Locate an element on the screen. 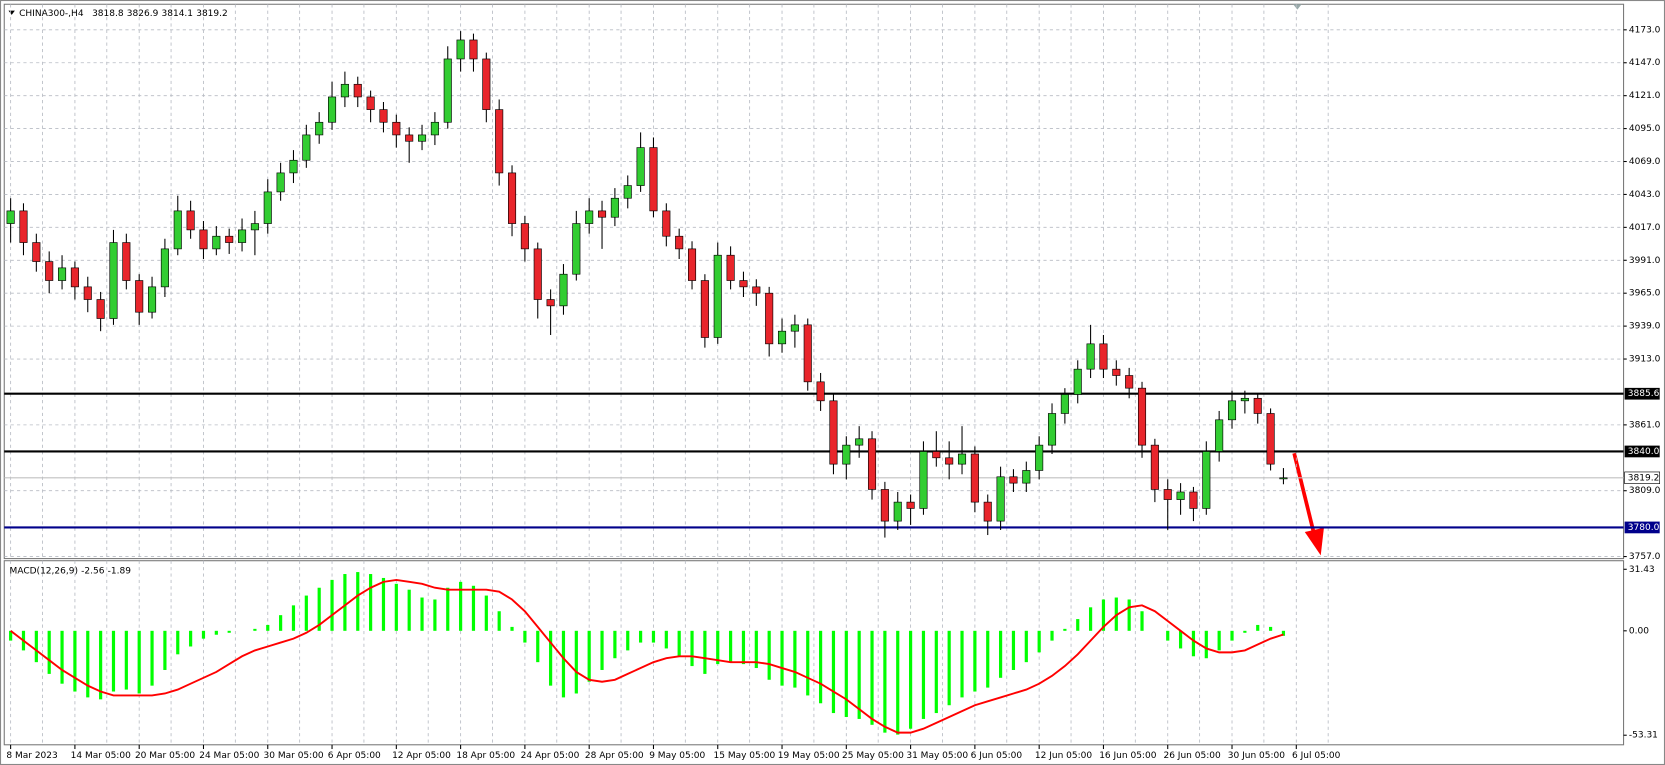 The height and width of the screenshot is (765, 1665). x-tick-label: 6 Apr 05:00 is located at coordinates (354, 756).